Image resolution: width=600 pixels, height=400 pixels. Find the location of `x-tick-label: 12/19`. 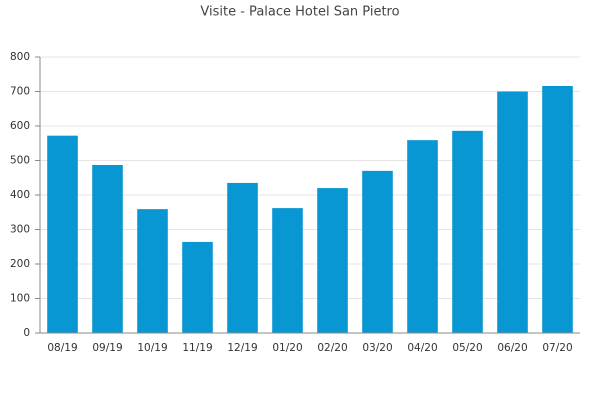

x-tick-label: 12/19 is located at coordinates (242, 348).